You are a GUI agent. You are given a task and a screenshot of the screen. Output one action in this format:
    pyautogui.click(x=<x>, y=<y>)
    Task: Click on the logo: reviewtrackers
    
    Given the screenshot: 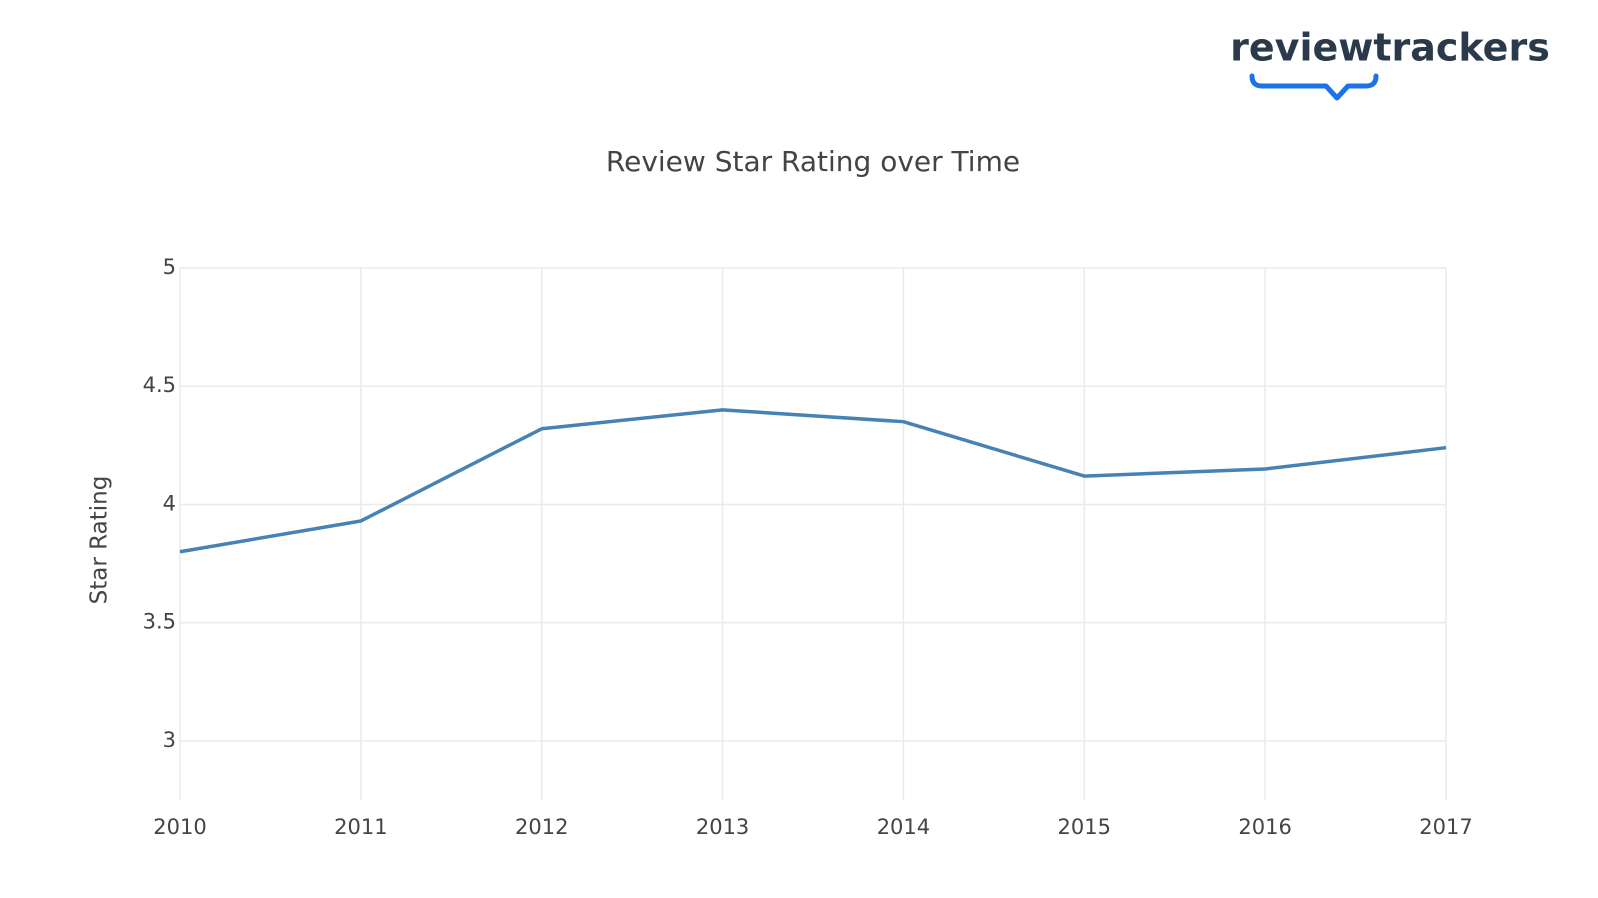 What is the action you would take?
    pyautogui.click(x=1390, y=63)
    